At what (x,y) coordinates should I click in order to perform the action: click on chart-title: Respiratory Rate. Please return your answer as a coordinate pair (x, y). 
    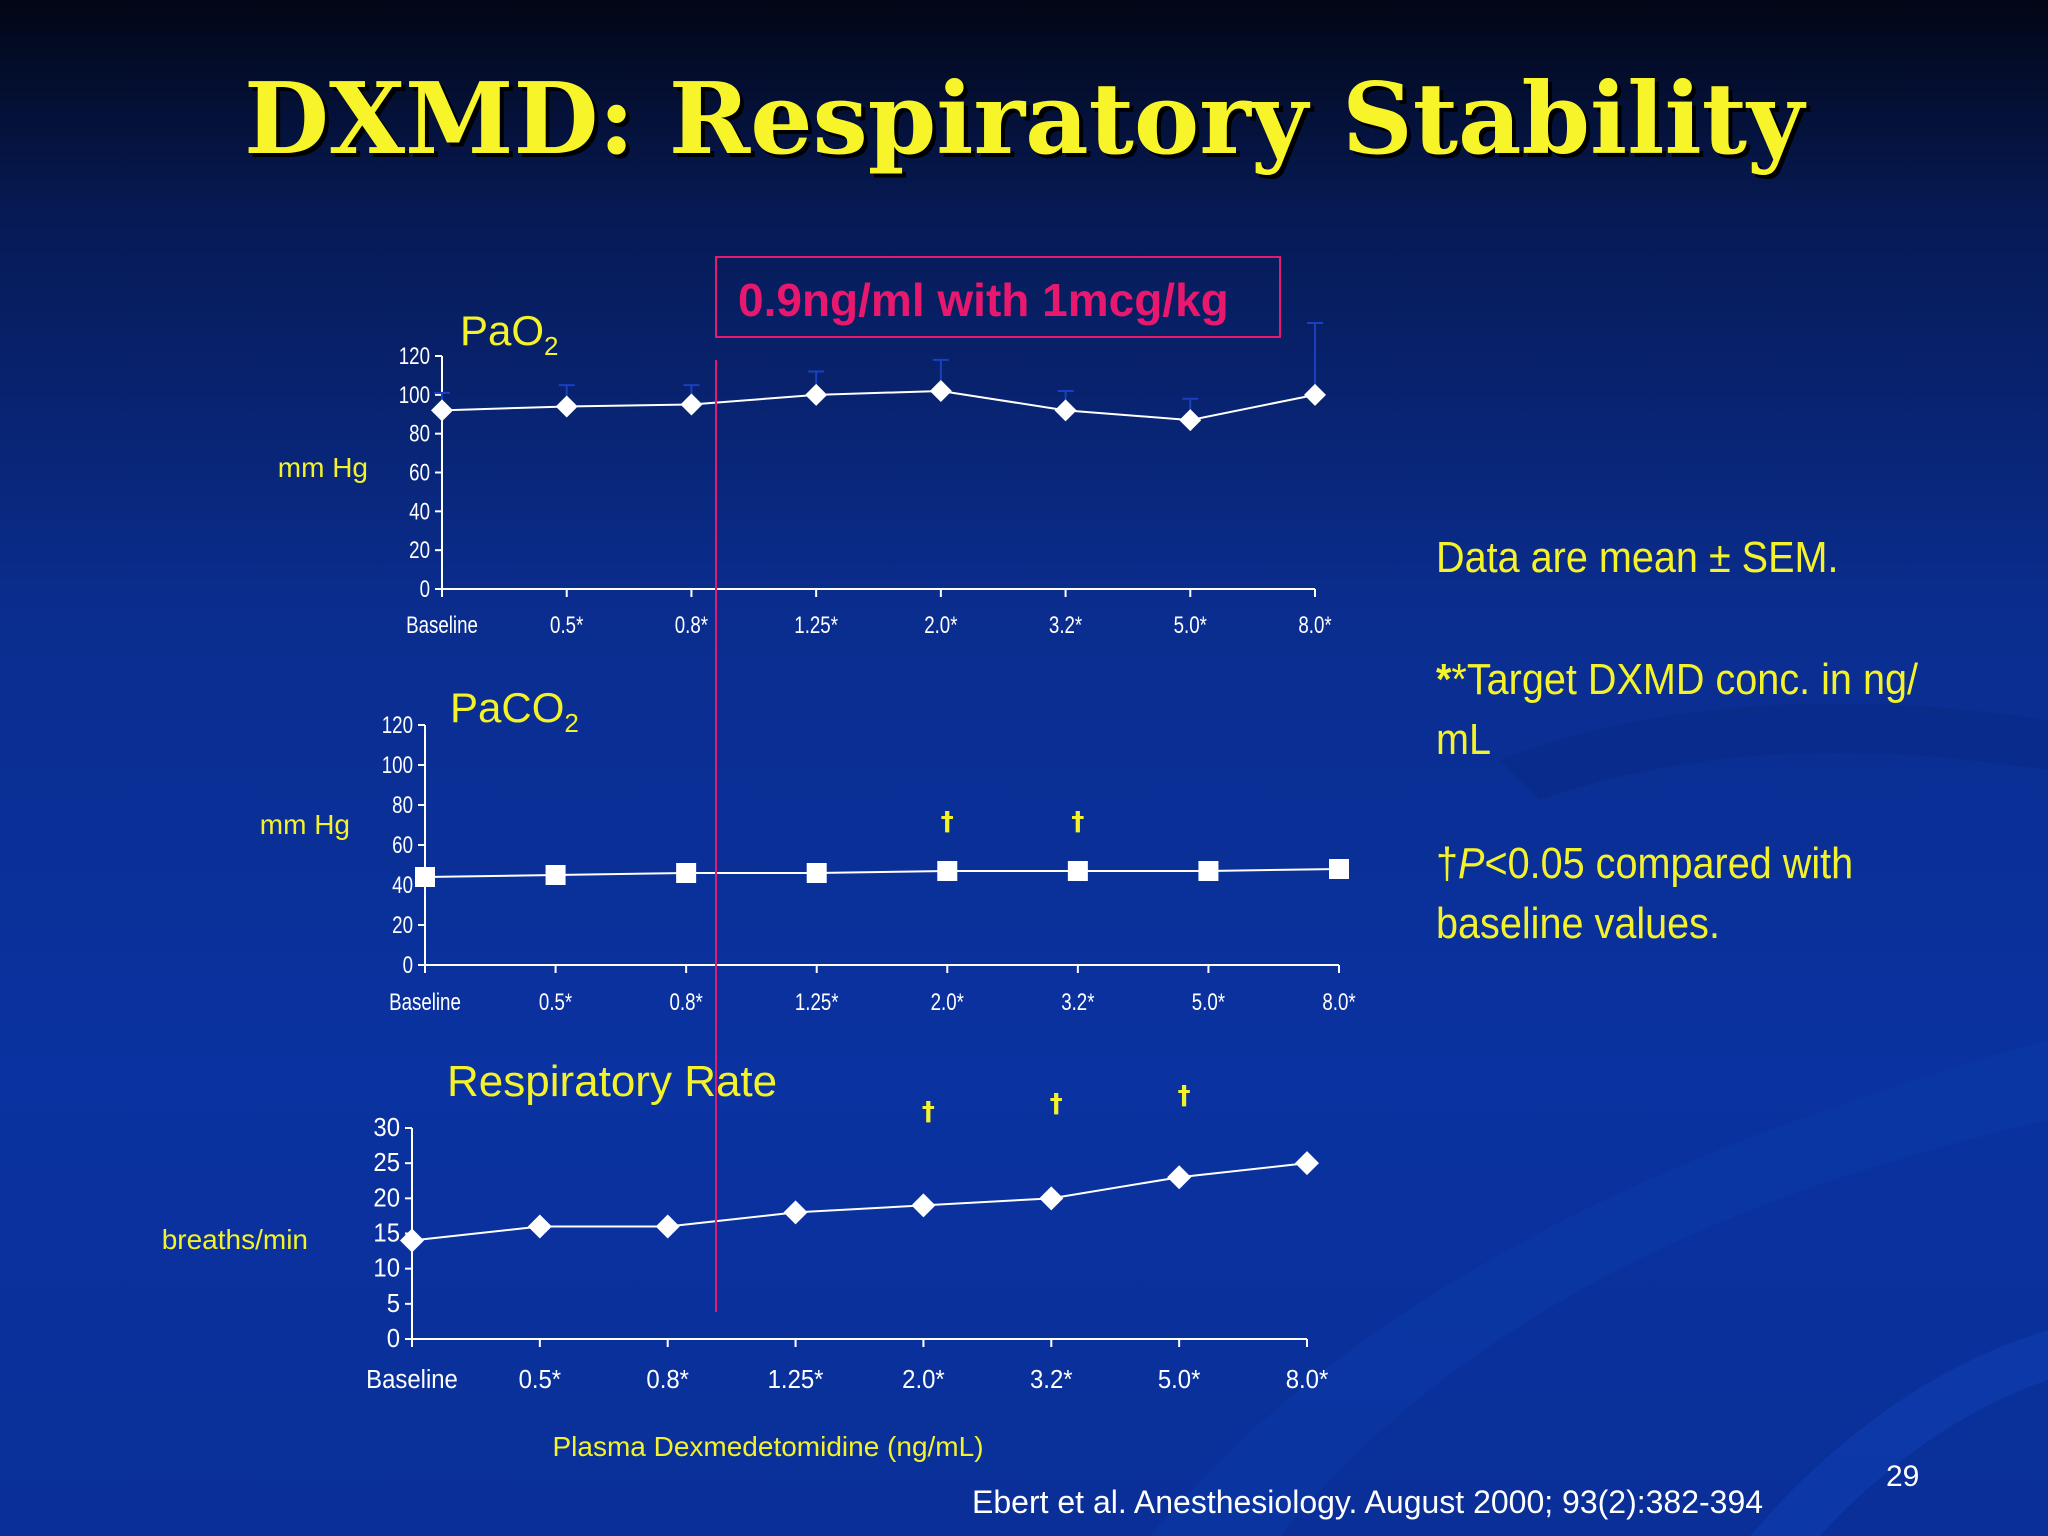
    Looking at the image, I should click on (612, 1081).